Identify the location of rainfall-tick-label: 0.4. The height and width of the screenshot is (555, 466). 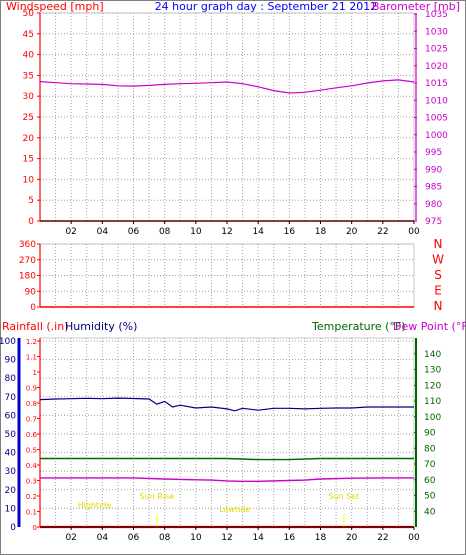
(32, 466).